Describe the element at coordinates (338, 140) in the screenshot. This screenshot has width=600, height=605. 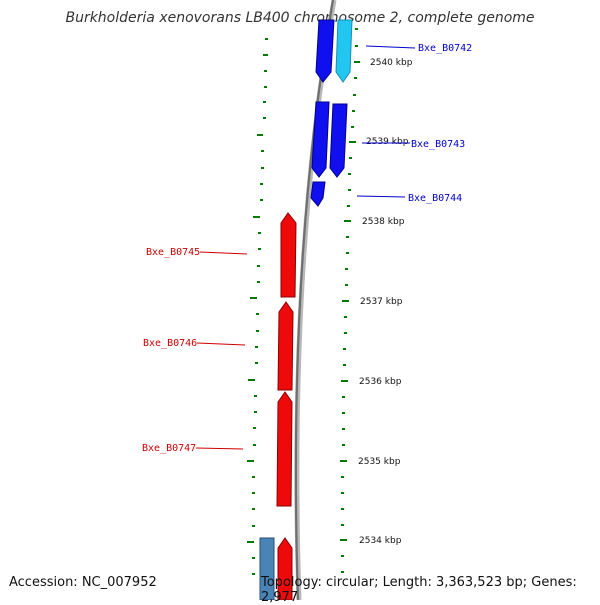
I see `gene-bxe-b0743-block-b` at that location.